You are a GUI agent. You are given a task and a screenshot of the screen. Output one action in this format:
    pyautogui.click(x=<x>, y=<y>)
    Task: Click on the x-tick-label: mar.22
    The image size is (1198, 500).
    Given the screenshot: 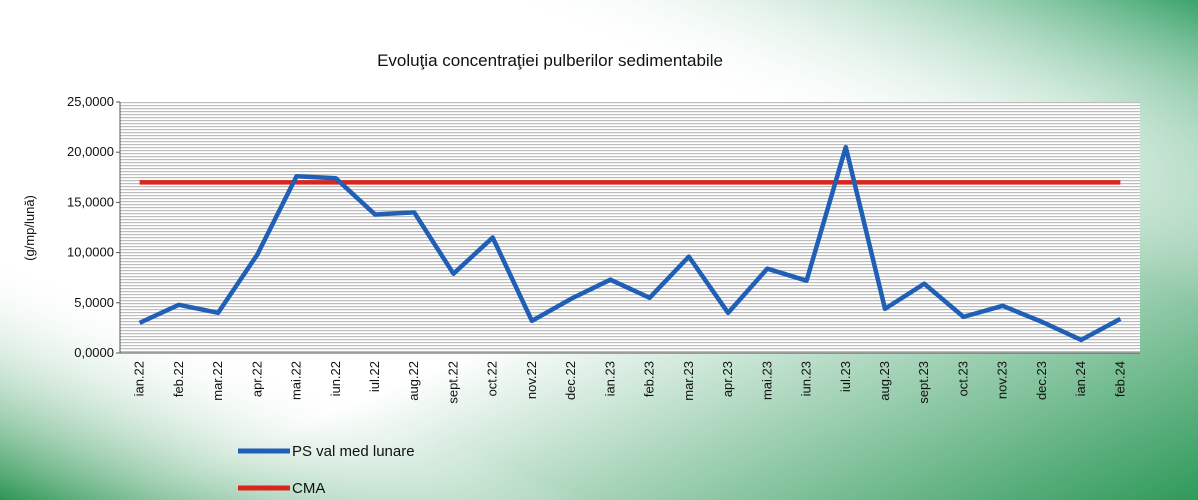 What is the action you would take?
    pyautogui.click(x=217, y=381)
    